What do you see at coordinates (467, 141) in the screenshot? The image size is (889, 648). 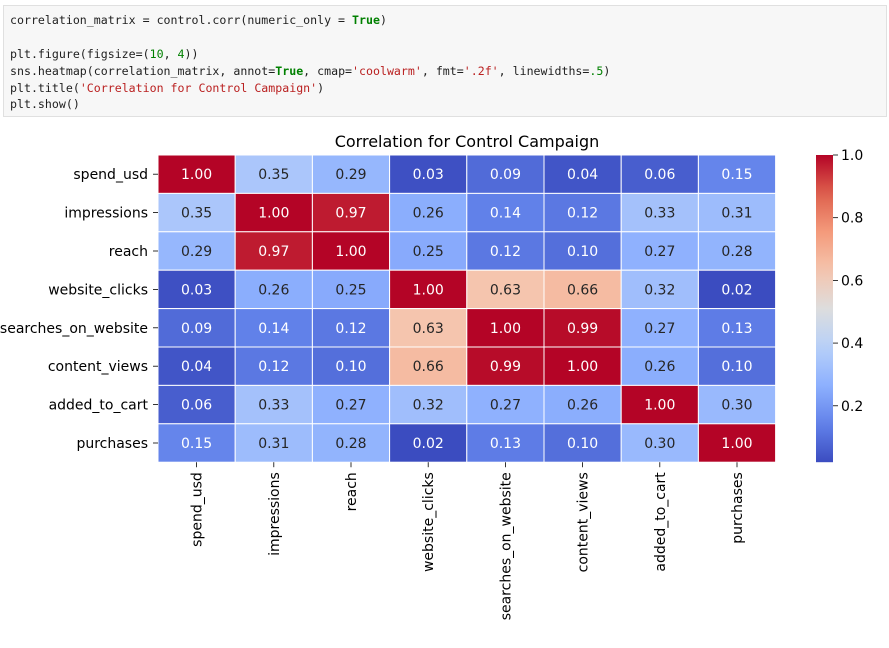 I see `chart-title: Correlation for Control Campaign` at bounding box center [467, 141].